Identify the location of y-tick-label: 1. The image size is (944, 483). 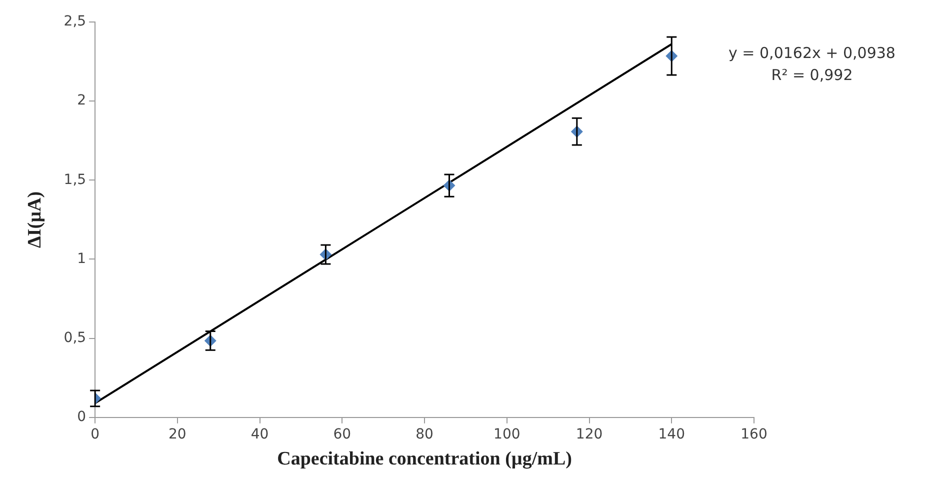
(81, 258).